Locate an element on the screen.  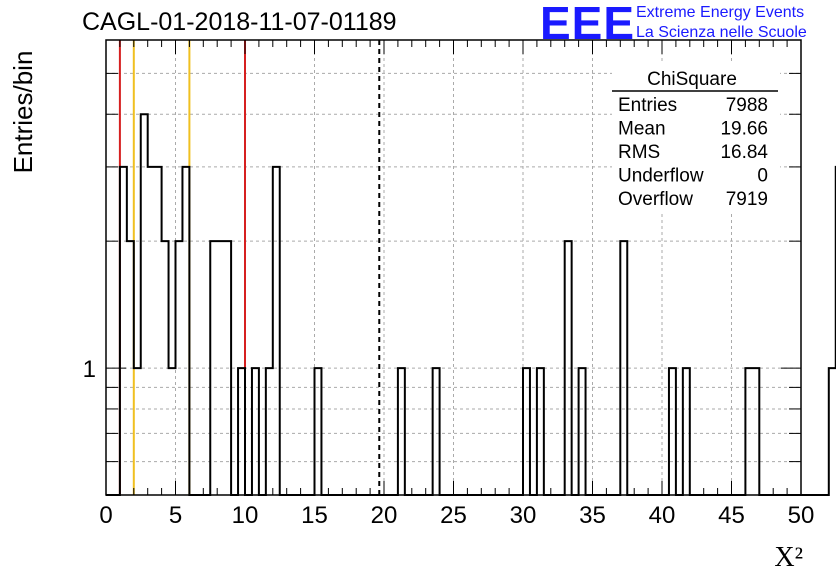
stats-label: Entries is located at coordinates (647, 105).